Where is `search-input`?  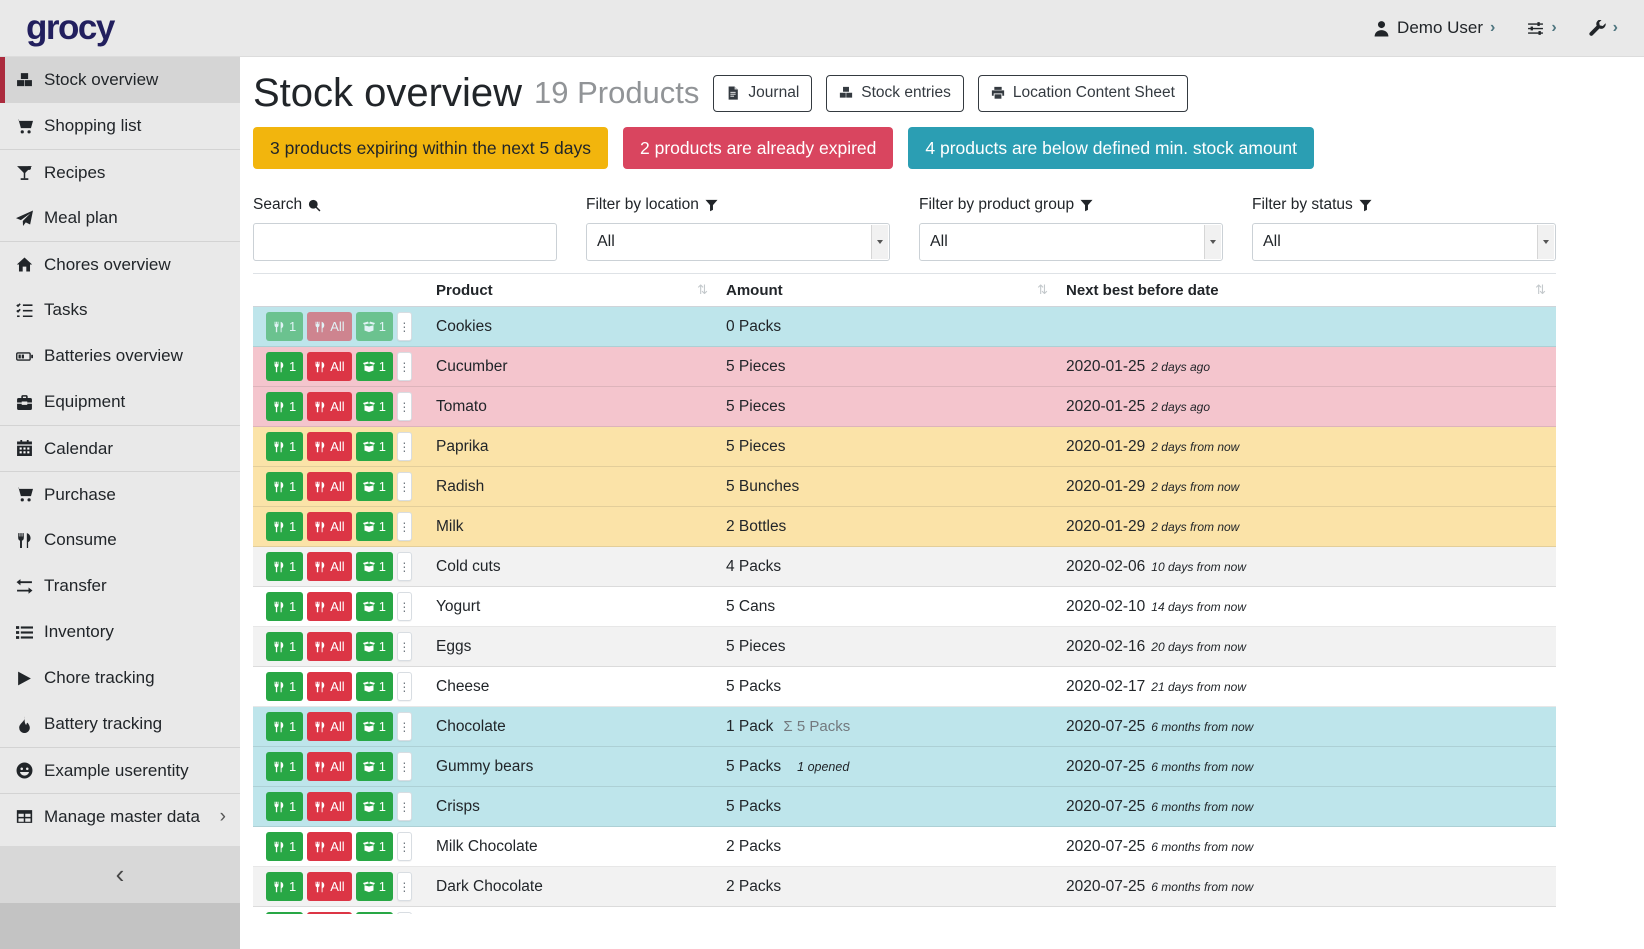
search-input is located at coordinates (405, 242).